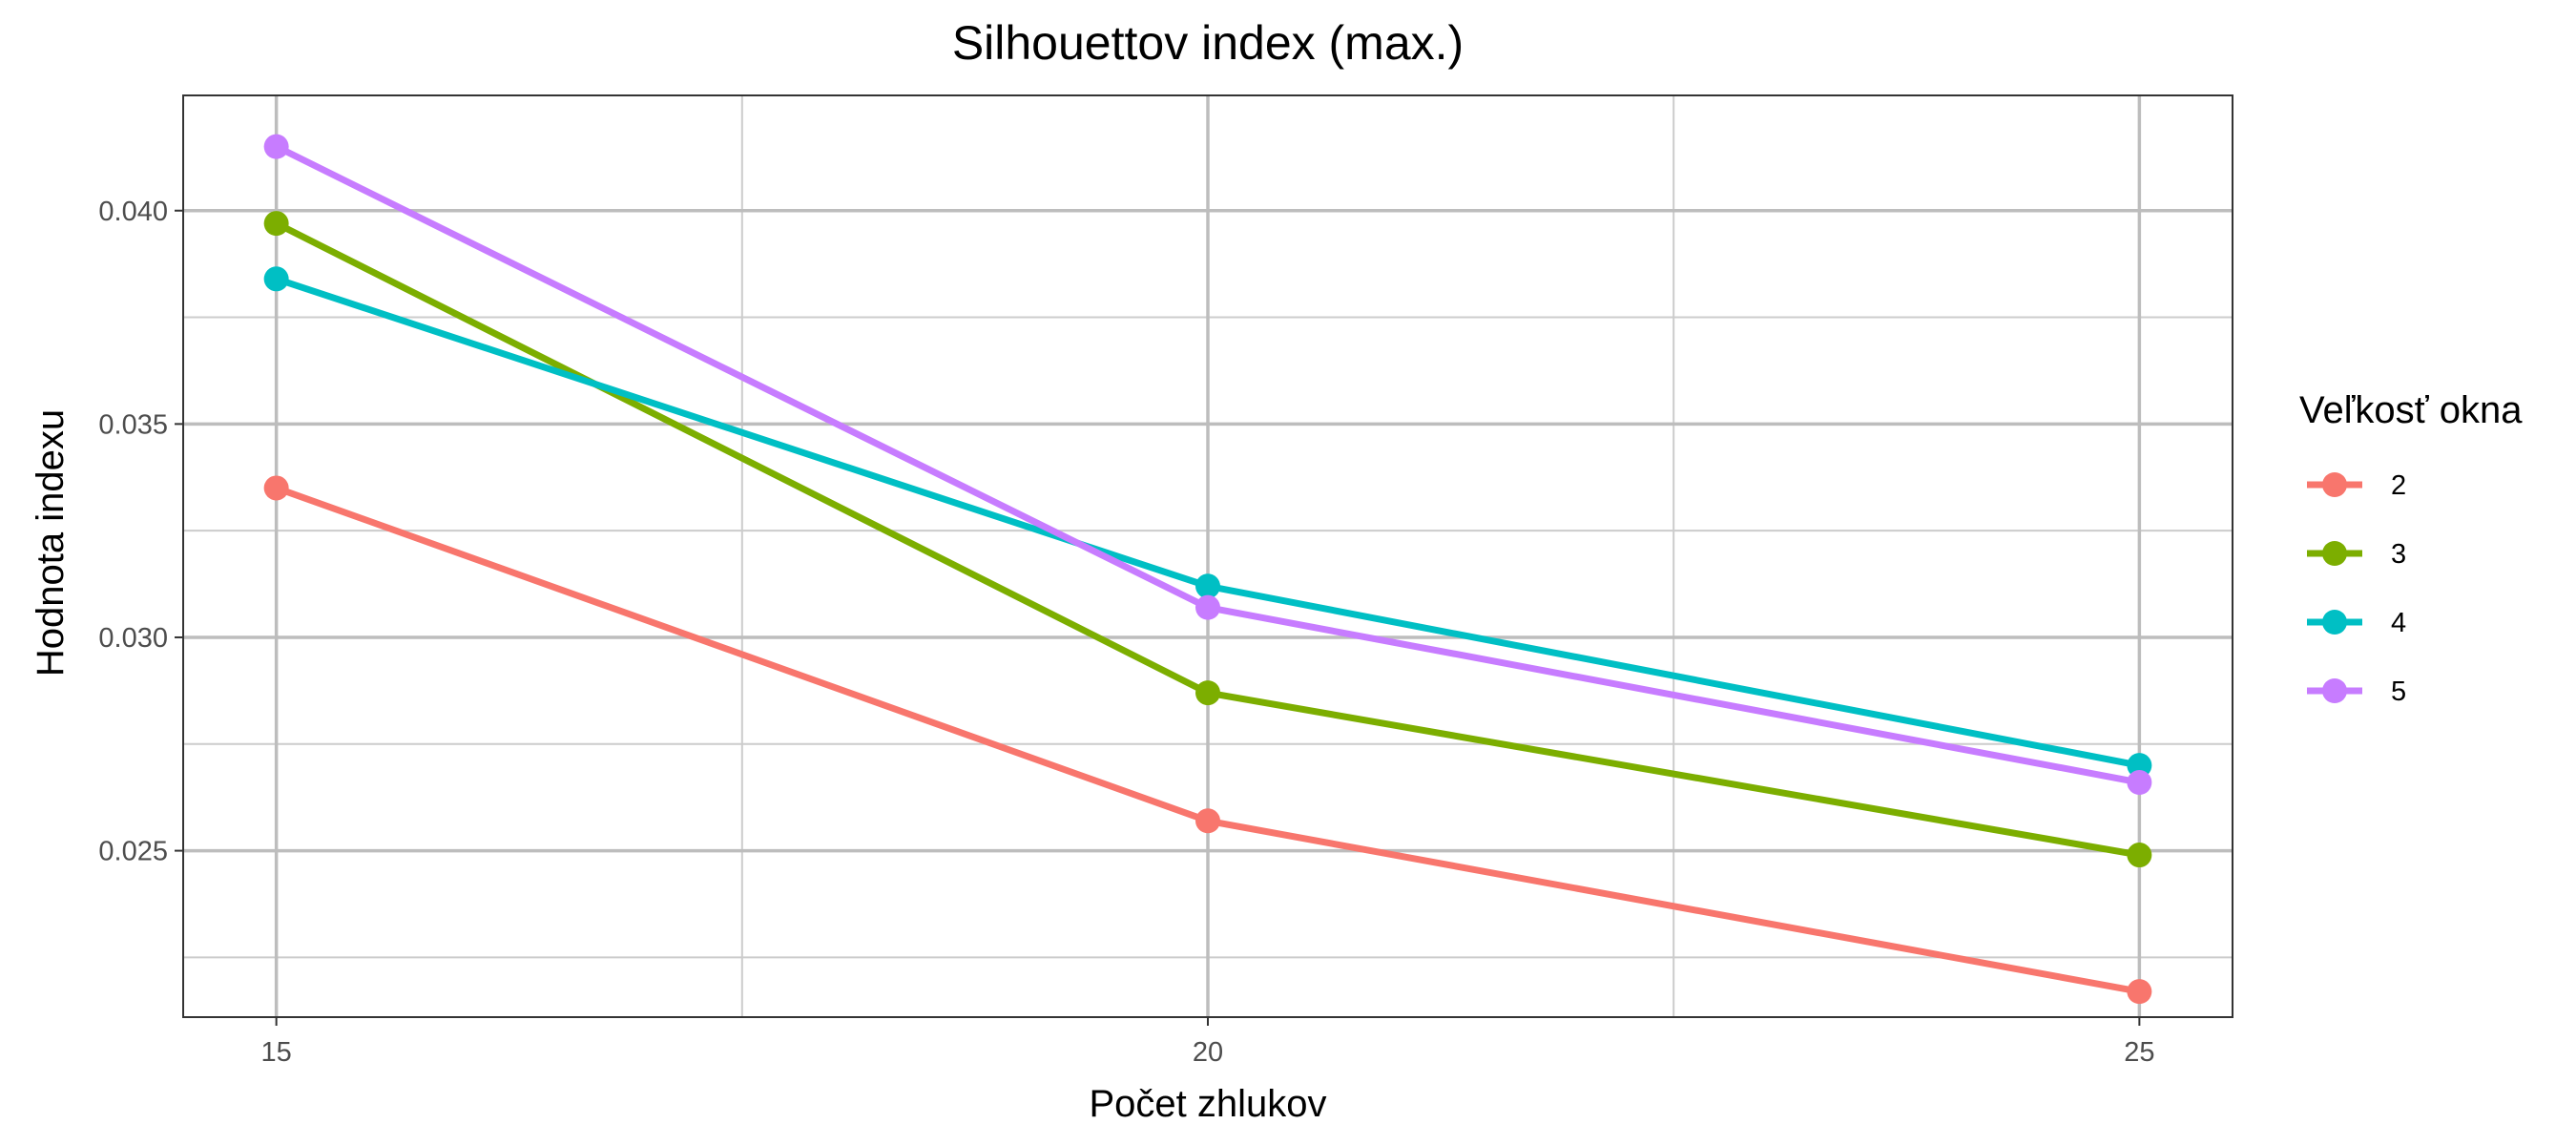 This screenshot has width=2576, height=1145. Describe the element at coordinates (2411, 548) in the screenshot. I see `legend: Veľkosť okna 2 3 4 5` at that location.